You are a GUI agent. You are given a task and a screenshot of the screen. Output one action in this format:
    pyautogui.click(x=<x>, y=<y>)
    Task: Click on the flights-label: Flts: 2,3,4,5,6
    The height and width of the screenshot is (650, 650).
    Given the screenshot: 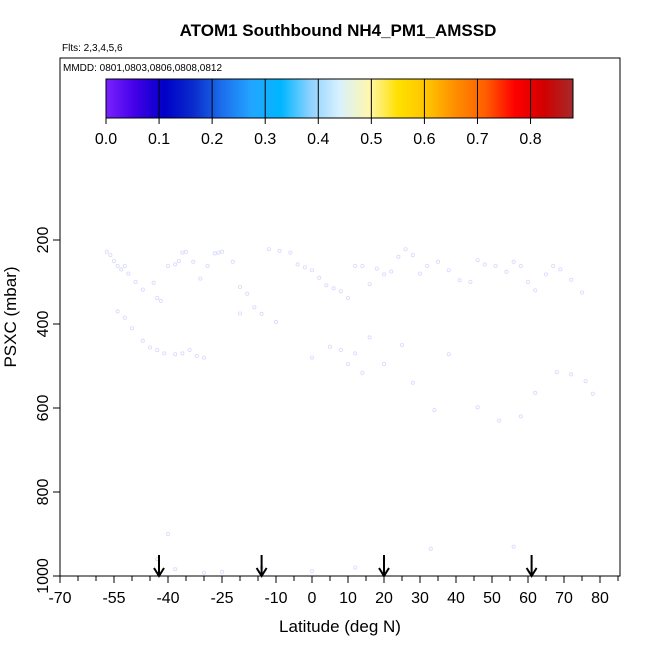 What is the action you would take?
    pyautogui.click(x=92, y=48)
    